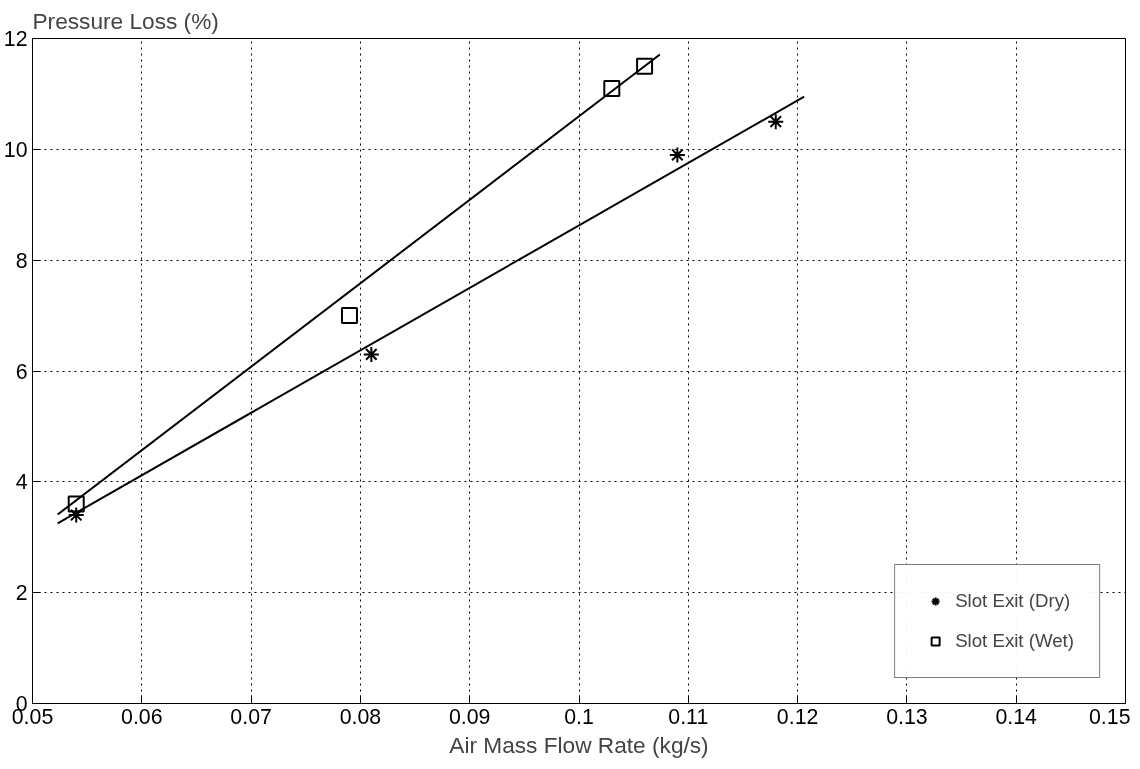 The height and width of the screenshot is (769, 1140). What do you see at coordinates (21, 371) in the screenshot?
I see `y-tick-label: 6` at bounding box center [21, 371].